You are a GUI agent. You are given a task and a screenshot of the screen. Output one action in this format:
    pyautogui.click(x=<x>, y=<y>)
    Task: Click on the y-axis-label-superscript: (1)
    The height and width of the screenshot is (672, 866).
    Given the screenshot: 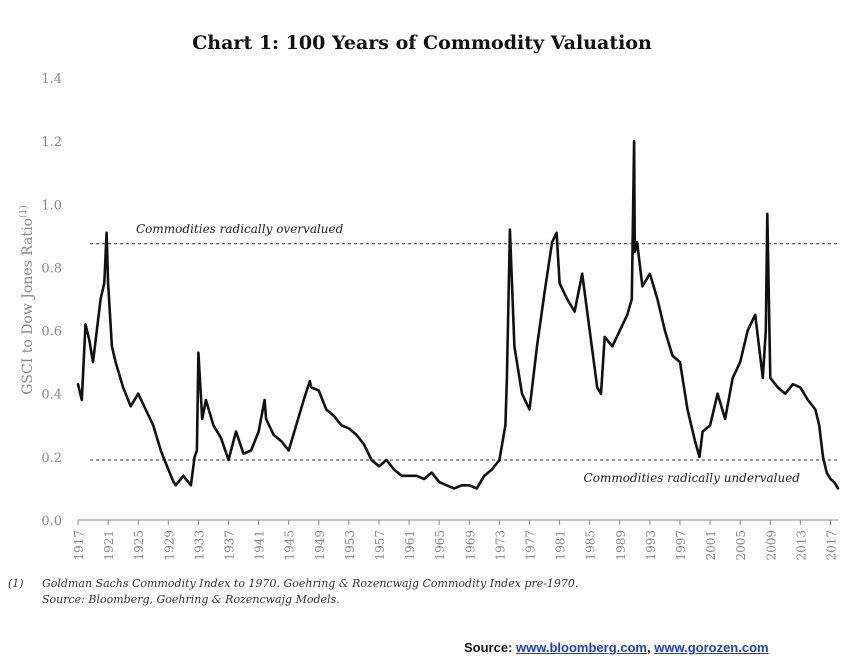 What is the action you would take?
    pyautogui.click(x=23, y=211)
    